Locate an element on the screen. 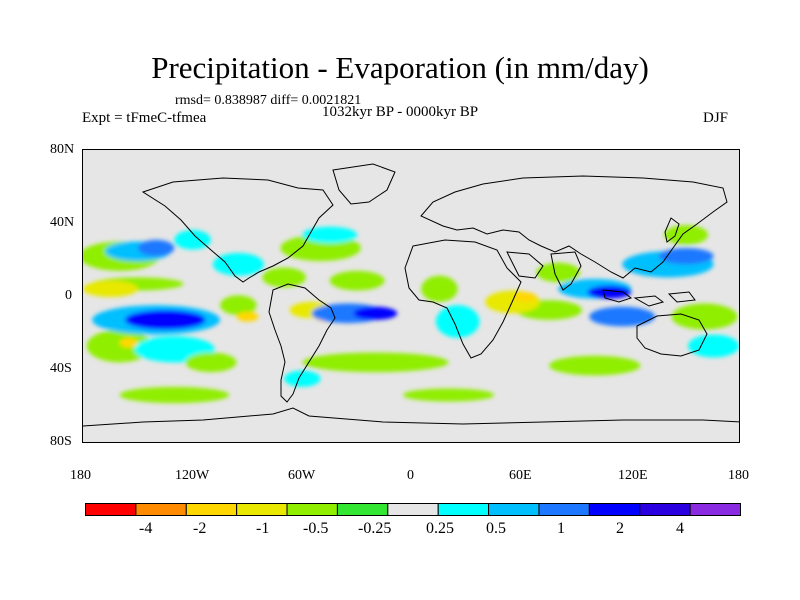  coastline-north-america is located at coordinates (237, 230).